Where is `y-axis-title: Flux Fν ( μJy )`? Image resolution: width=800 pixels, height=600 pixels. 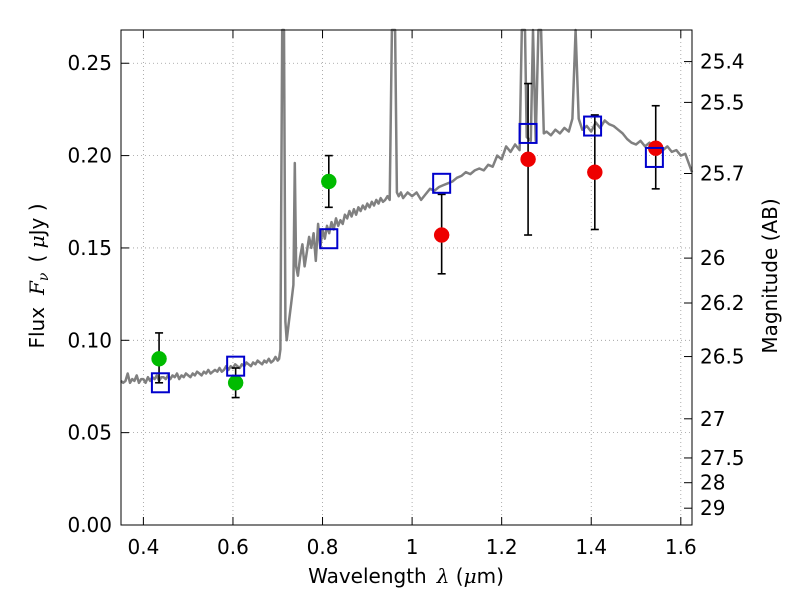 y-axis-title: Flux Fν ( μJy ) is located at coordinates (38, 275).